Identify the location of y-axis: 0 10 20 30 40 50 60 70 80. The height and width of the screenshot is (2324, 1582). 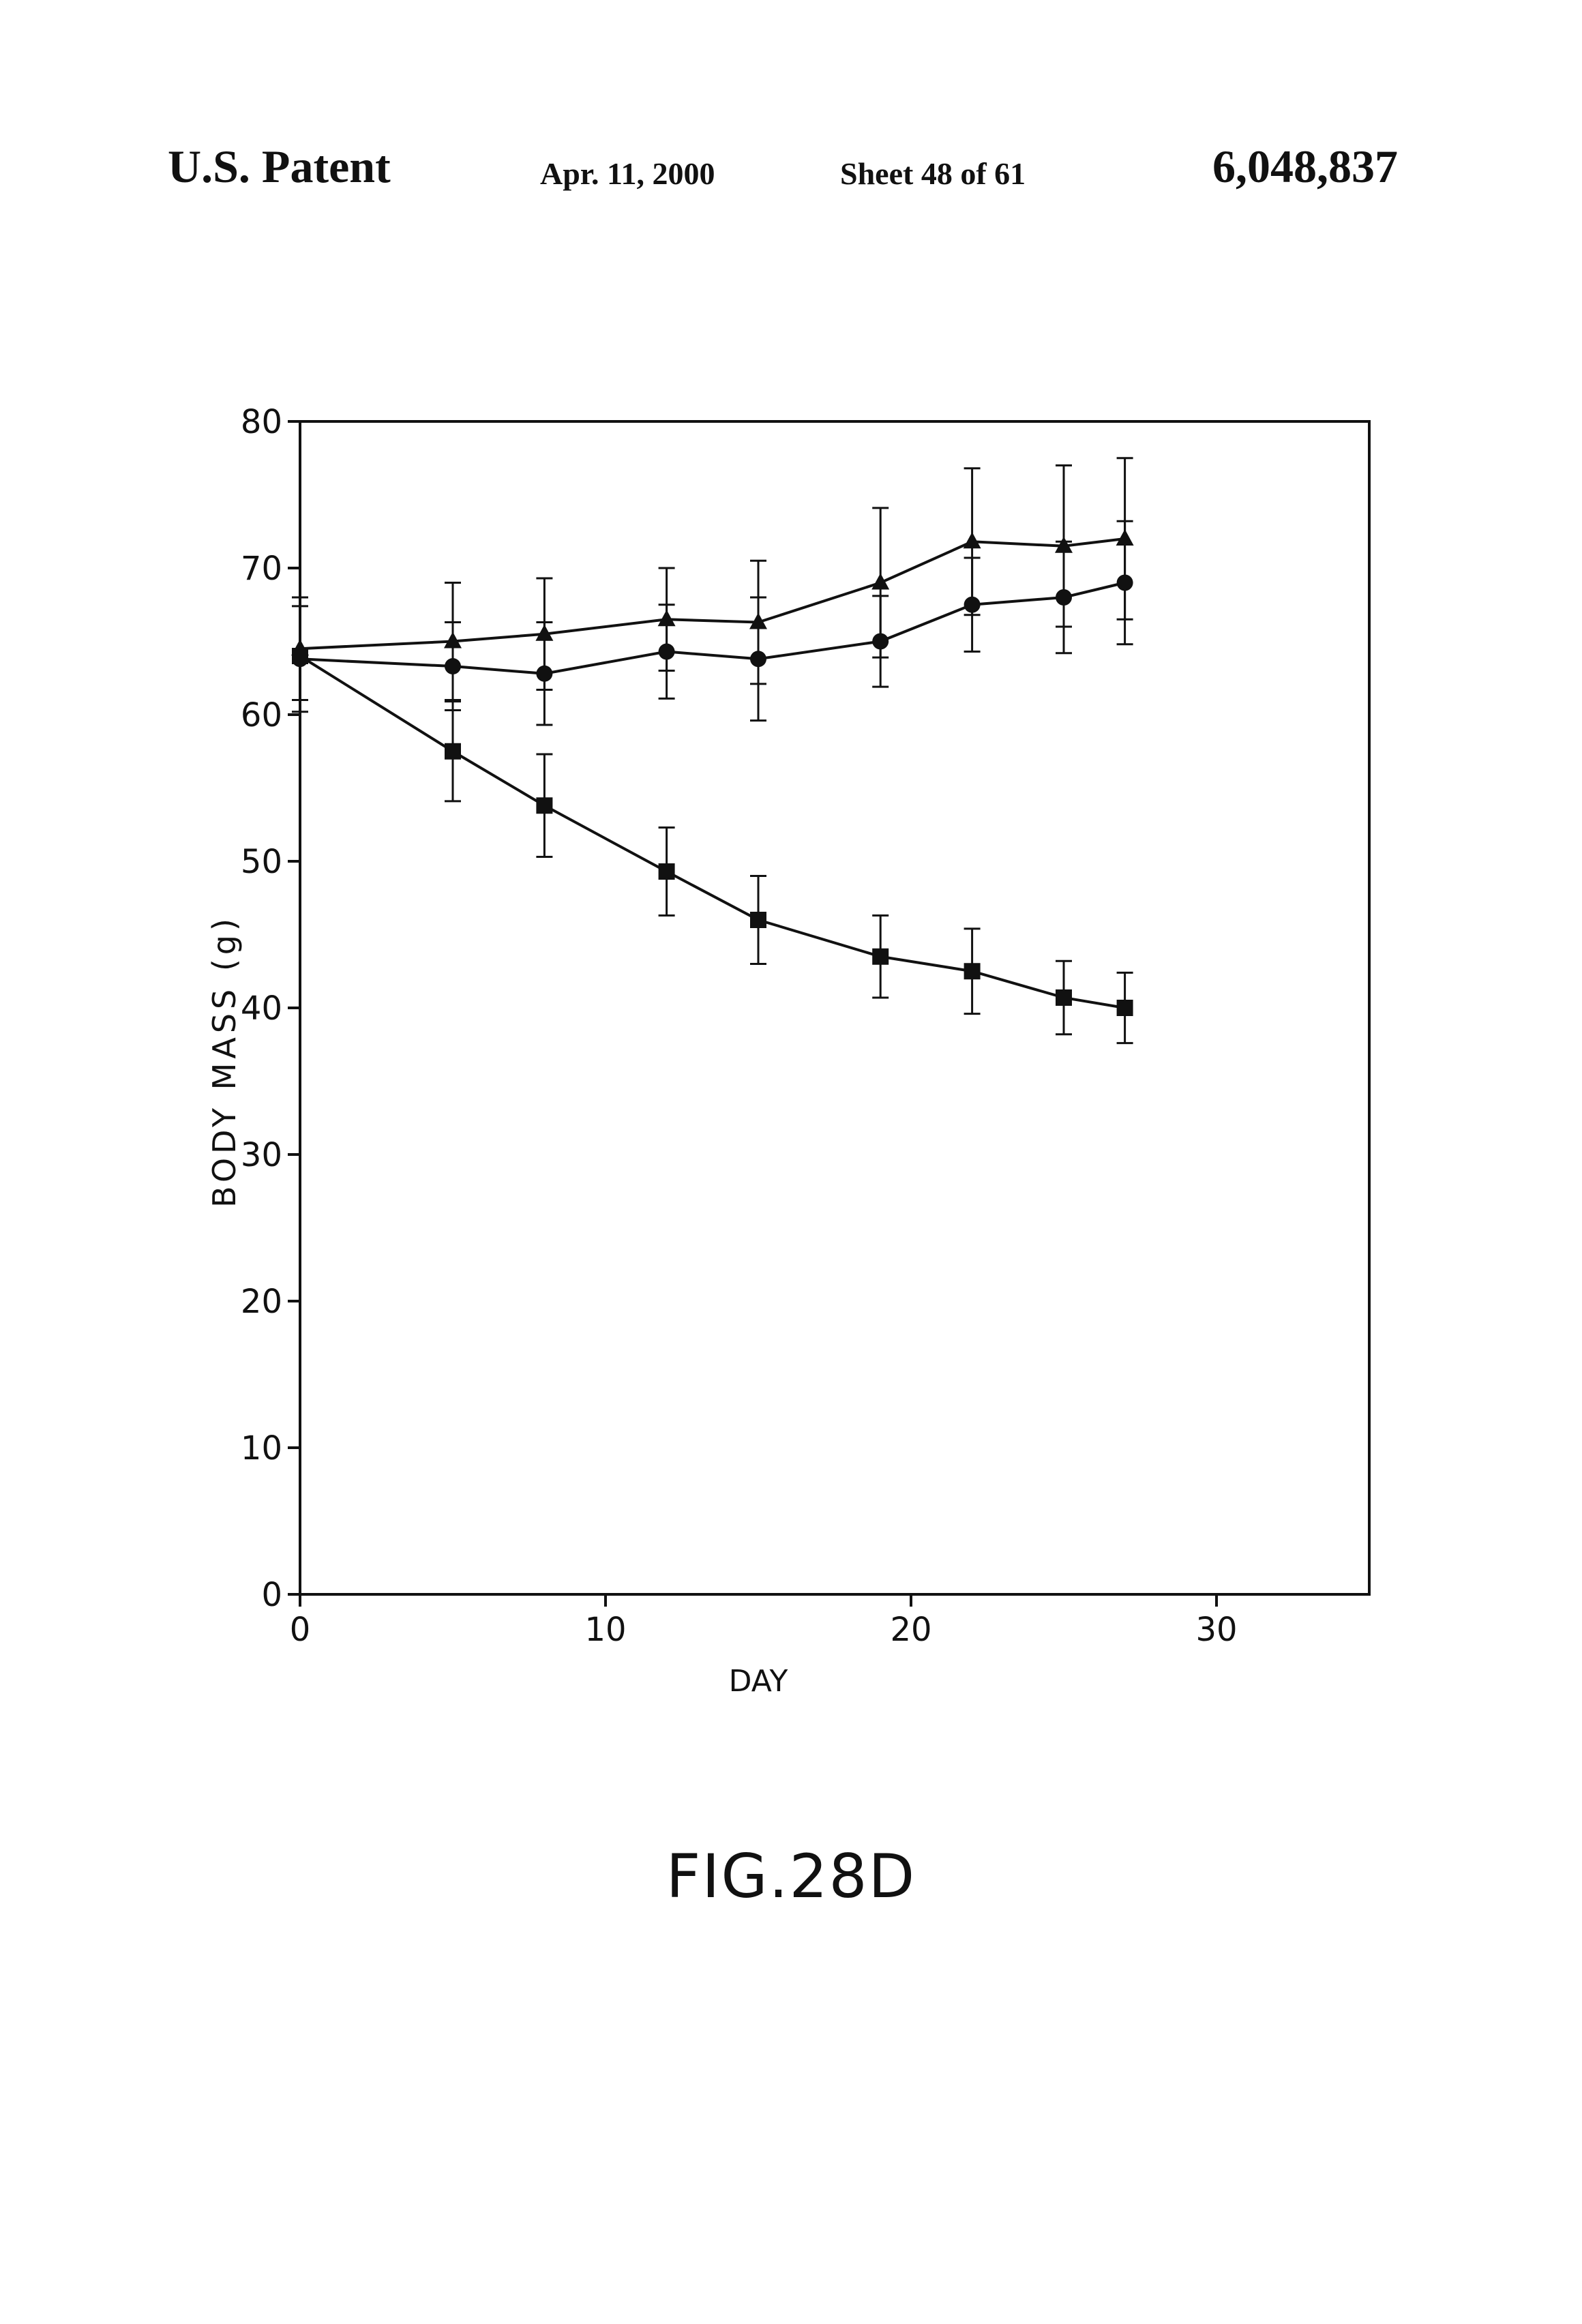
(270, 1008).